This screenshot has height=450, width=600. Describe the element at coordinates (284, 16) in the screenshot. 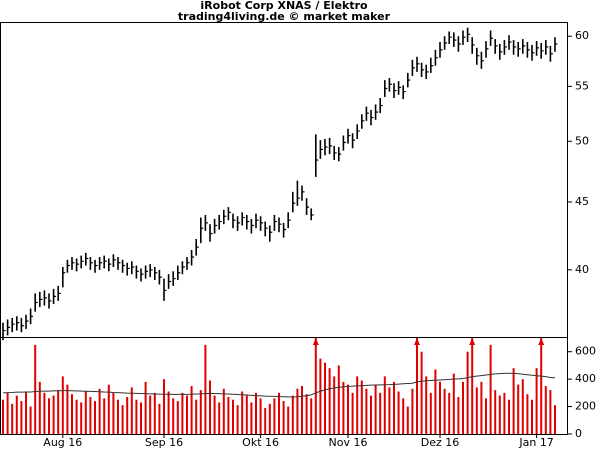

I see `chart-subtitle: trading4living.de © market maker` at that location.